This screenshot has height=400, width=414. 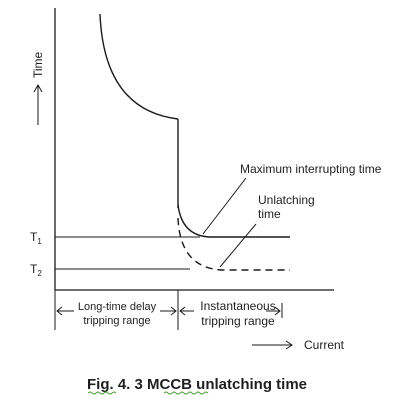 What do you see at coordinates (311, 169) in the screenshot?
I see `max-interrupting-label: Maximum interrupting time` at bounding box center [311, 169].